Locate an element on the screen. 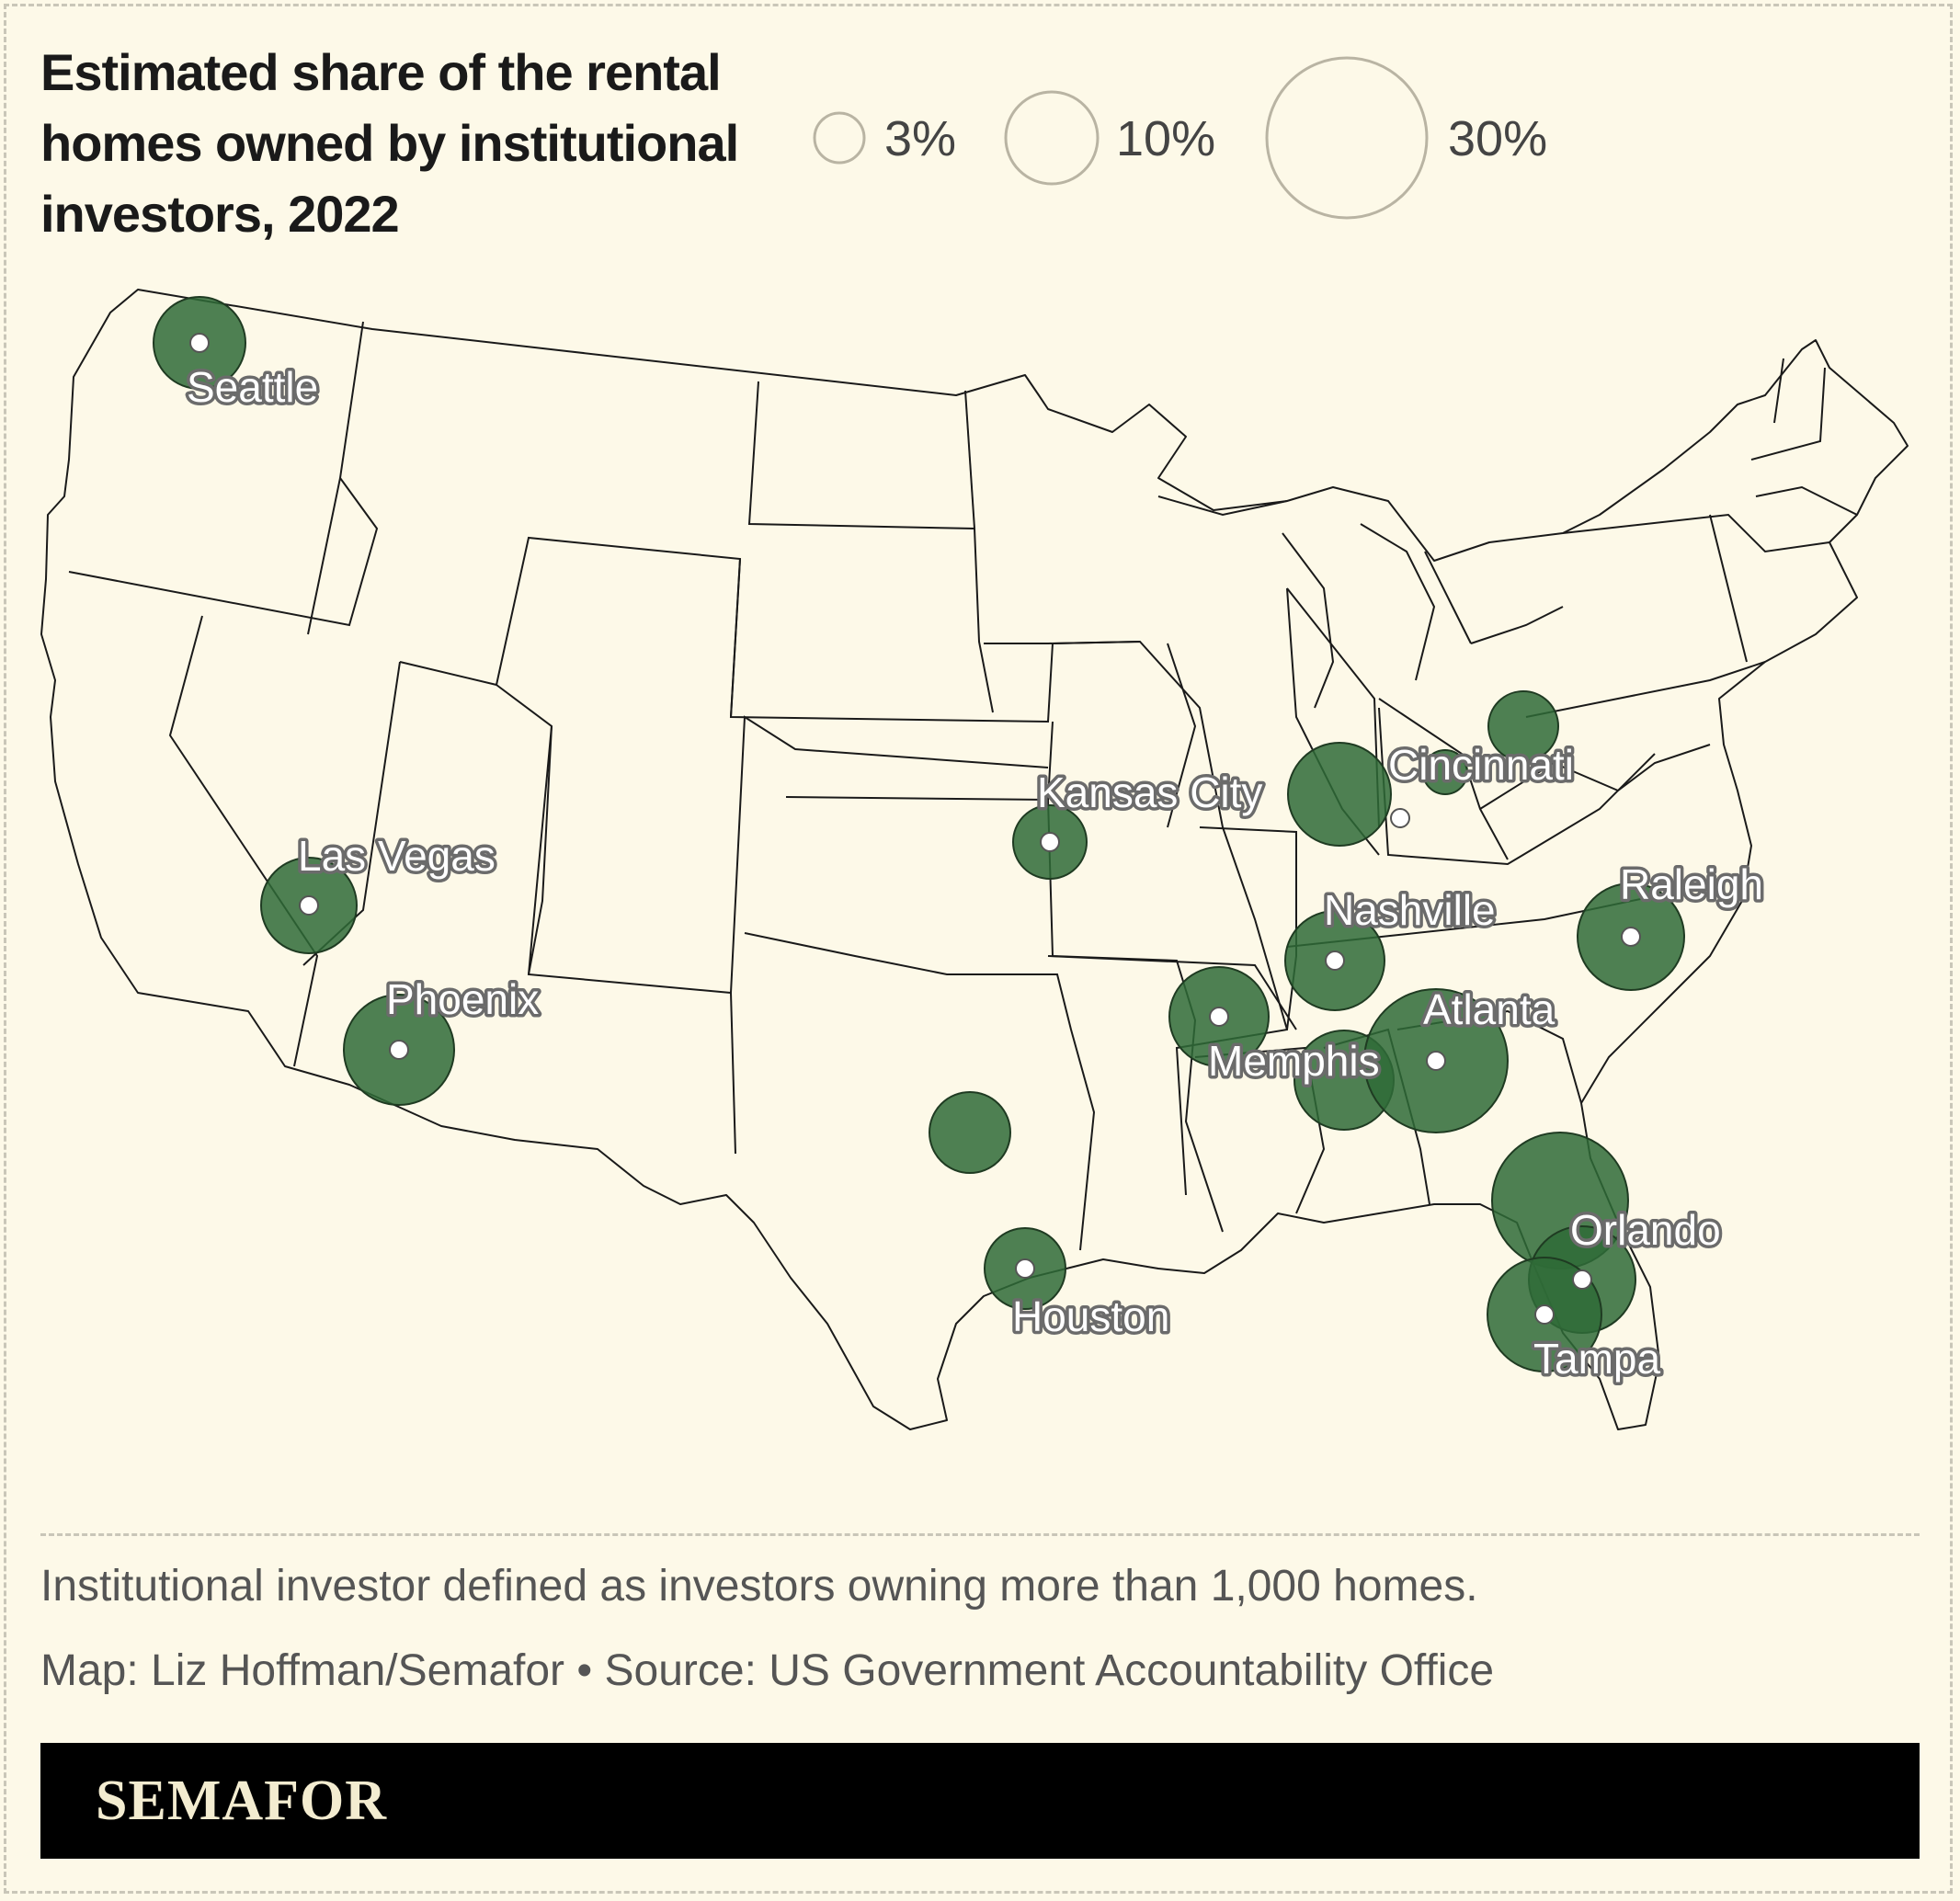  label-kansas-city: Kansas City is located at coordinates (1149, 792).